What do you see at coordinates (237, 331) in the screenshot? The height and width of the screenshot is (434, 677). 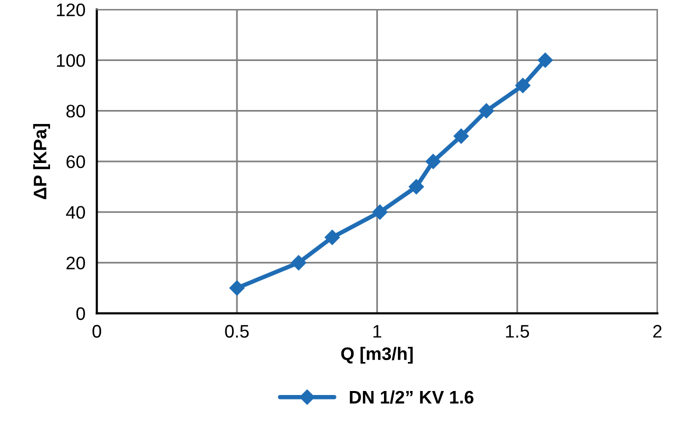 I see `x-tick-label: 0.5` at bounding box center [237, 331].